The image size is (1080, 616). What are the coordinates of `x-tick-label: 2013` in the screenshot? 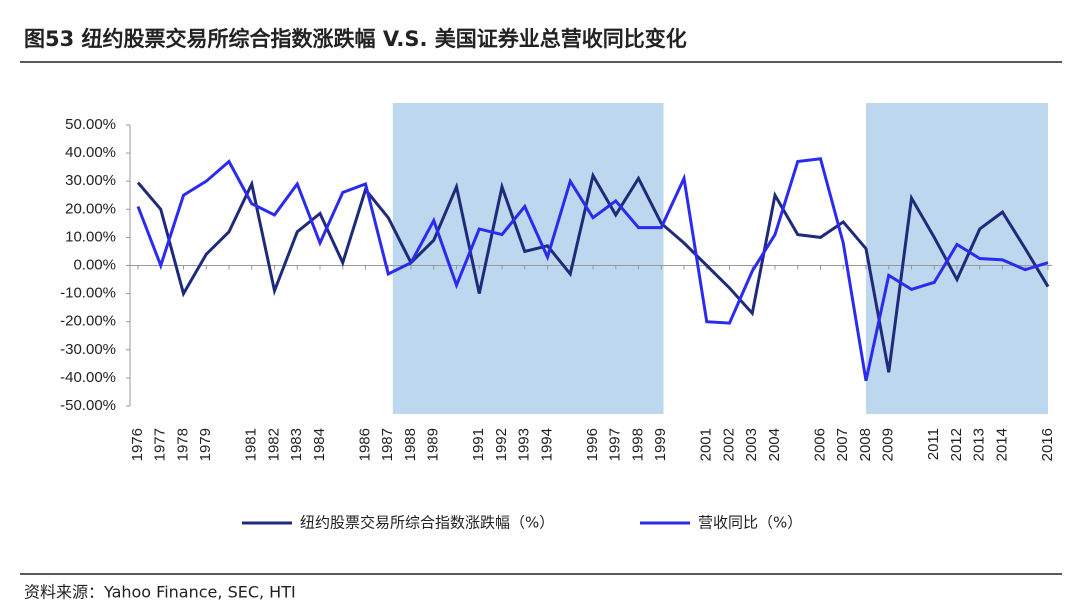 It's located at (979, 444).